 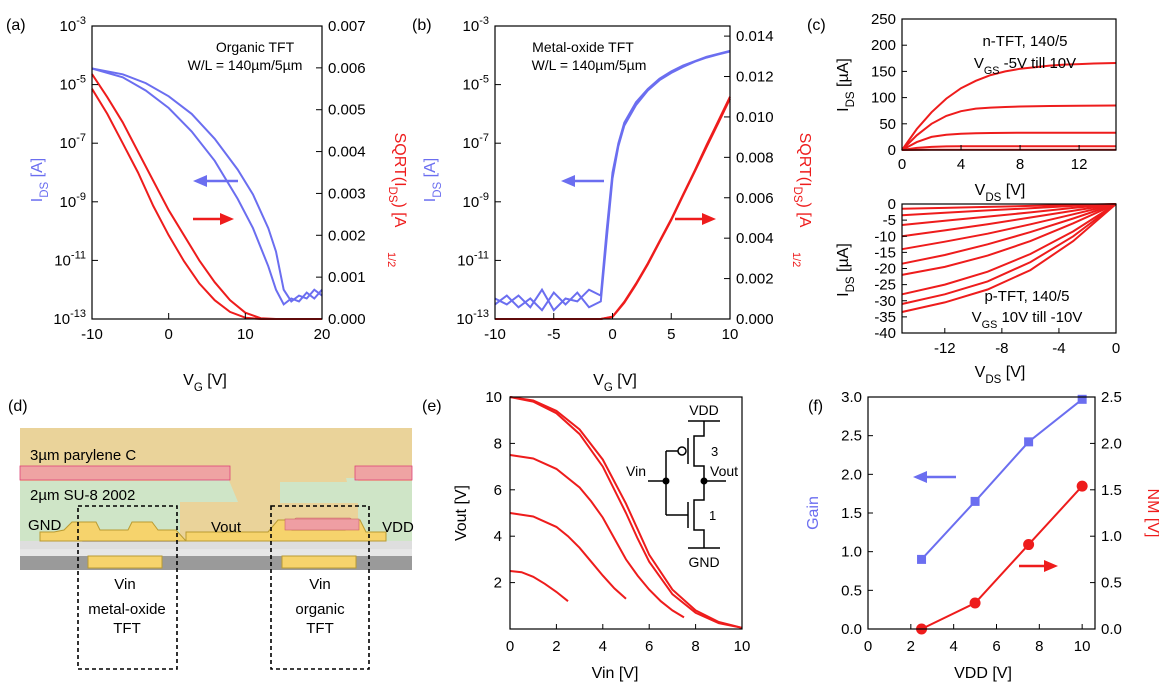 I want to click on schematic-t3: 3, so click(x=714, y=451).